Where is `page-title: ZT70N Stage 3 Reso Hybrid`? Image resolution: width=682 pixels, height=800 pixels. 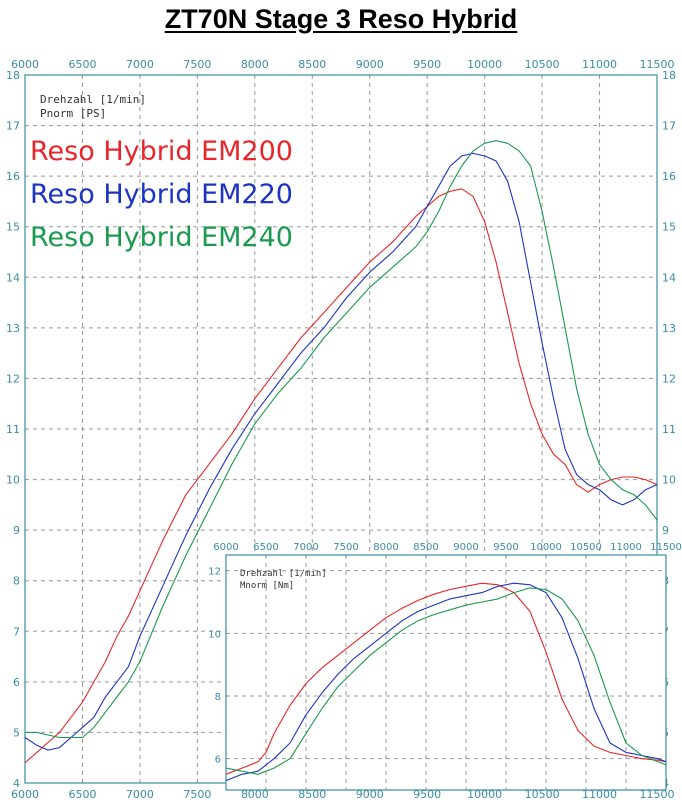
page-title: ZT70N Stage 3 Reso Hybrid is located at coordinates (341, 19).